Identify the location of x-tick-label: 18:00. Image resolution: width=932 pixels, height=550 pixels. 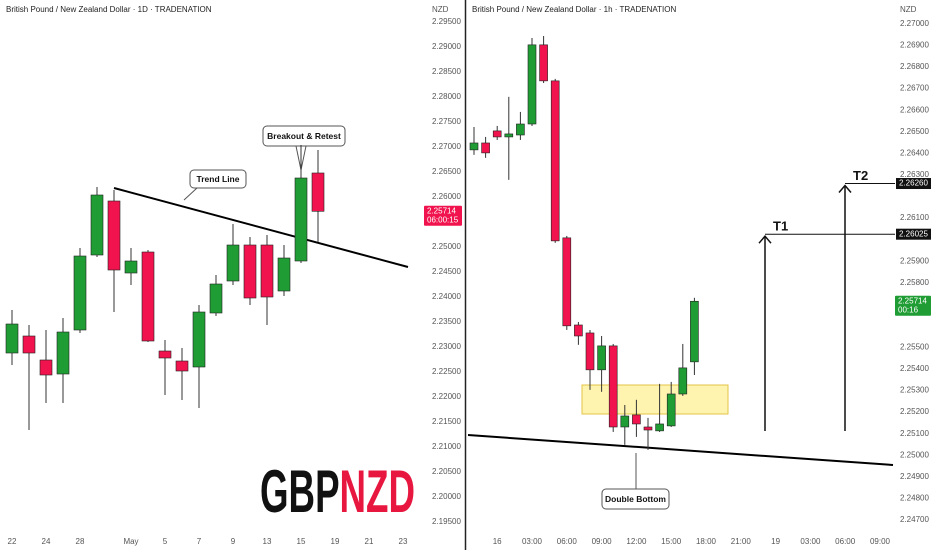
(706, 541).